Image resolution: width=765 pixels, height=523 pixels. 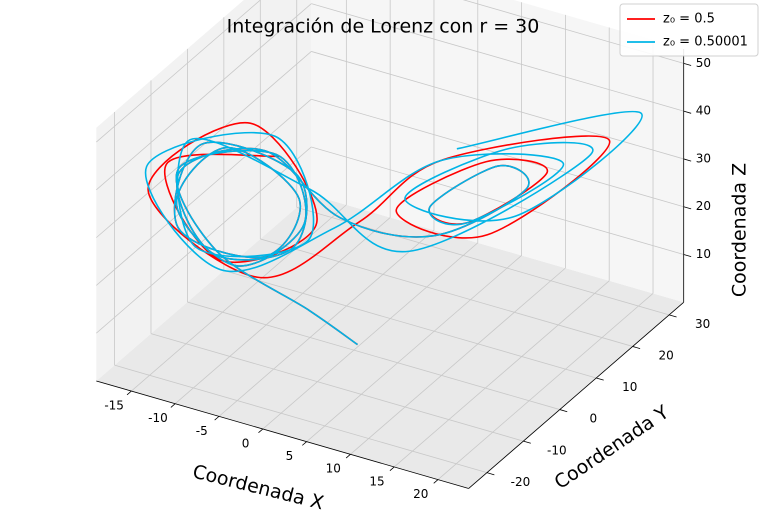 What do you see at coordinates (114, 405) in the screenshot?
I see `x-tick-label: -15` at bounding box center [114, 405].